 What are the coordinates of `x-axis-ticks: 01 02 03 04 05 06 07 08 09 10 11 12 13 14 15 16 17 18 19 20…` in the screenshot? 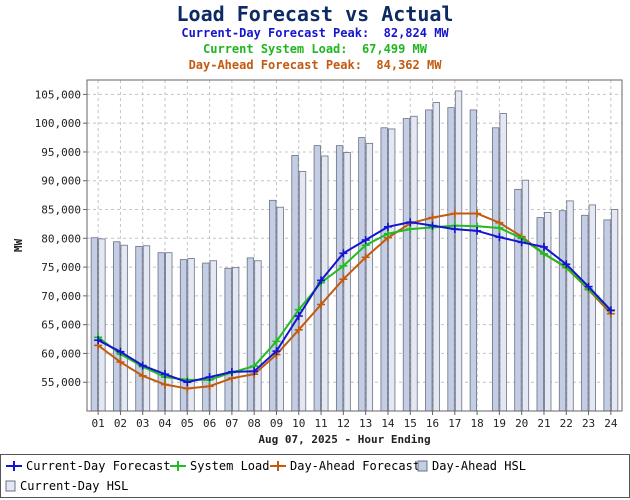 It's located at (355, 420).